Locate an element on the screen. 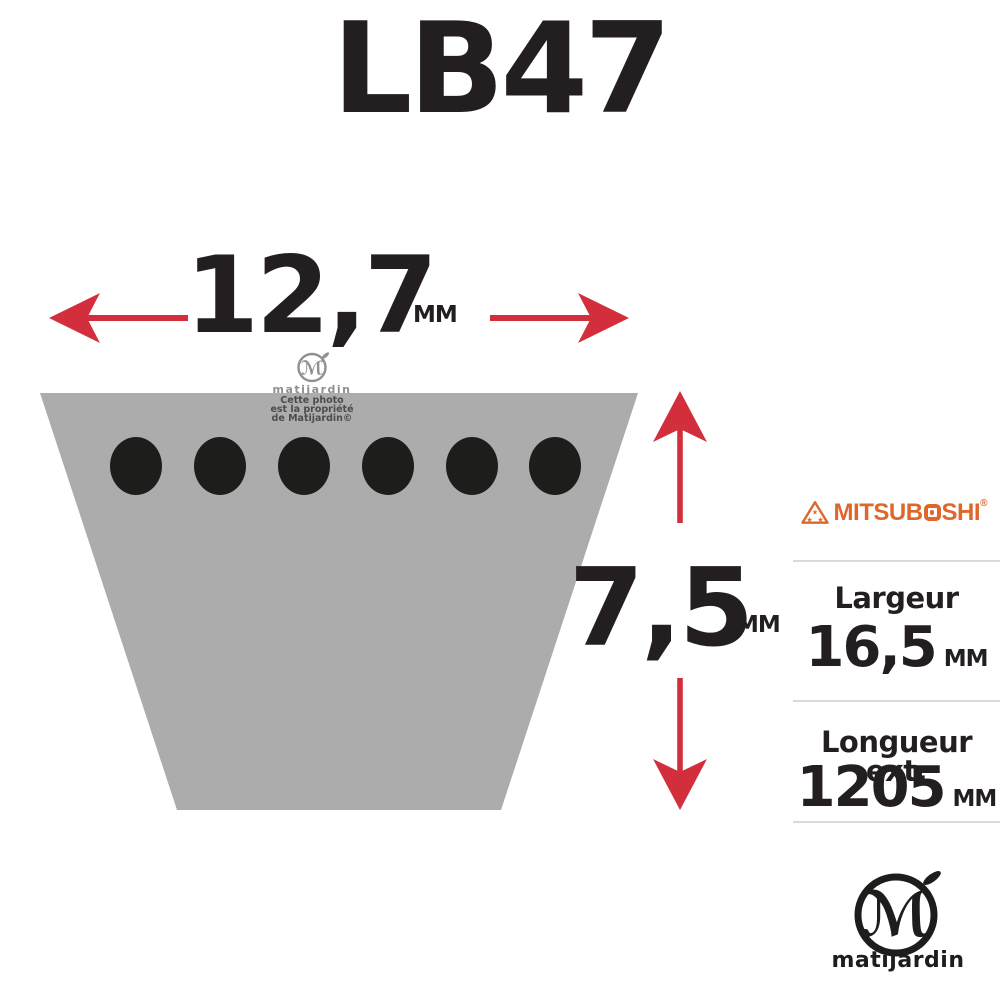 The image size is (1000, 1000). wordmark-part1: MITSUB is located at coordinates (878, 512).